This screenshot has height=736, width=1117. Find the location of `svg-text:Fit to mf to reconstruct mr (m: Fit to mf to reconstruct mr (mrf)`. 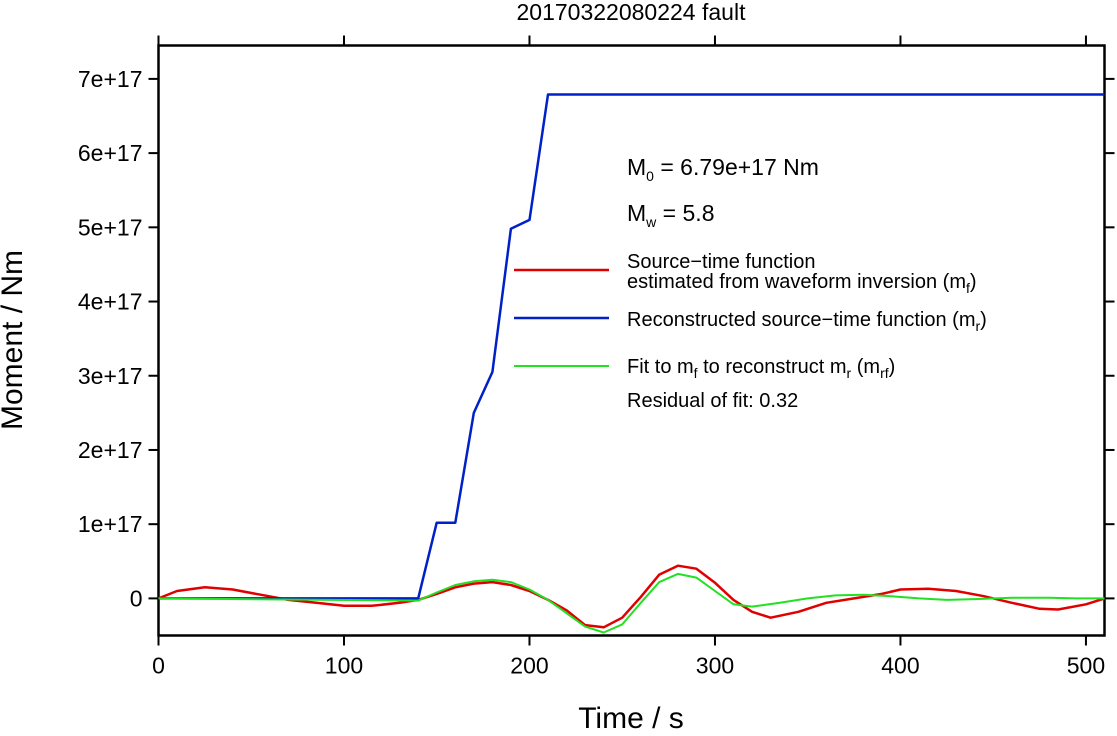

svg-text:Fit to mf to reconstruct mr (m: Fit to mf to reconstruct mr (mrf) is located at coordinates (761, 368).